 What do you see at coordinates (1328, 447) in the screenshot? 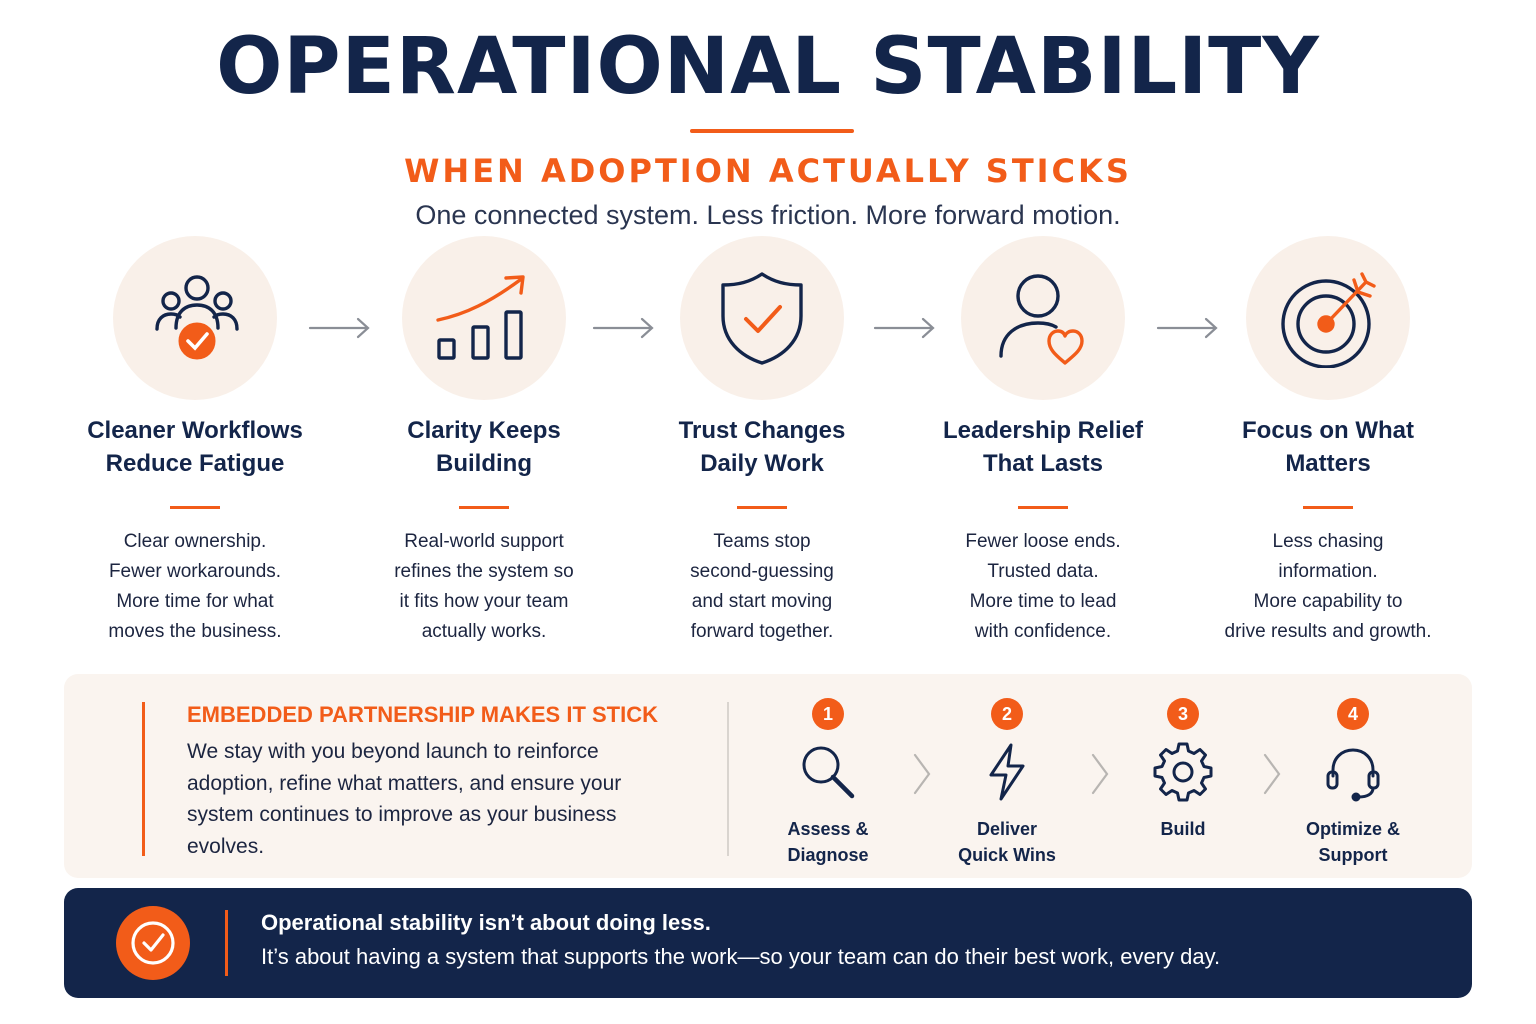
I see `step-title: Focus on What Matters` at bounding box center [1328, 447].